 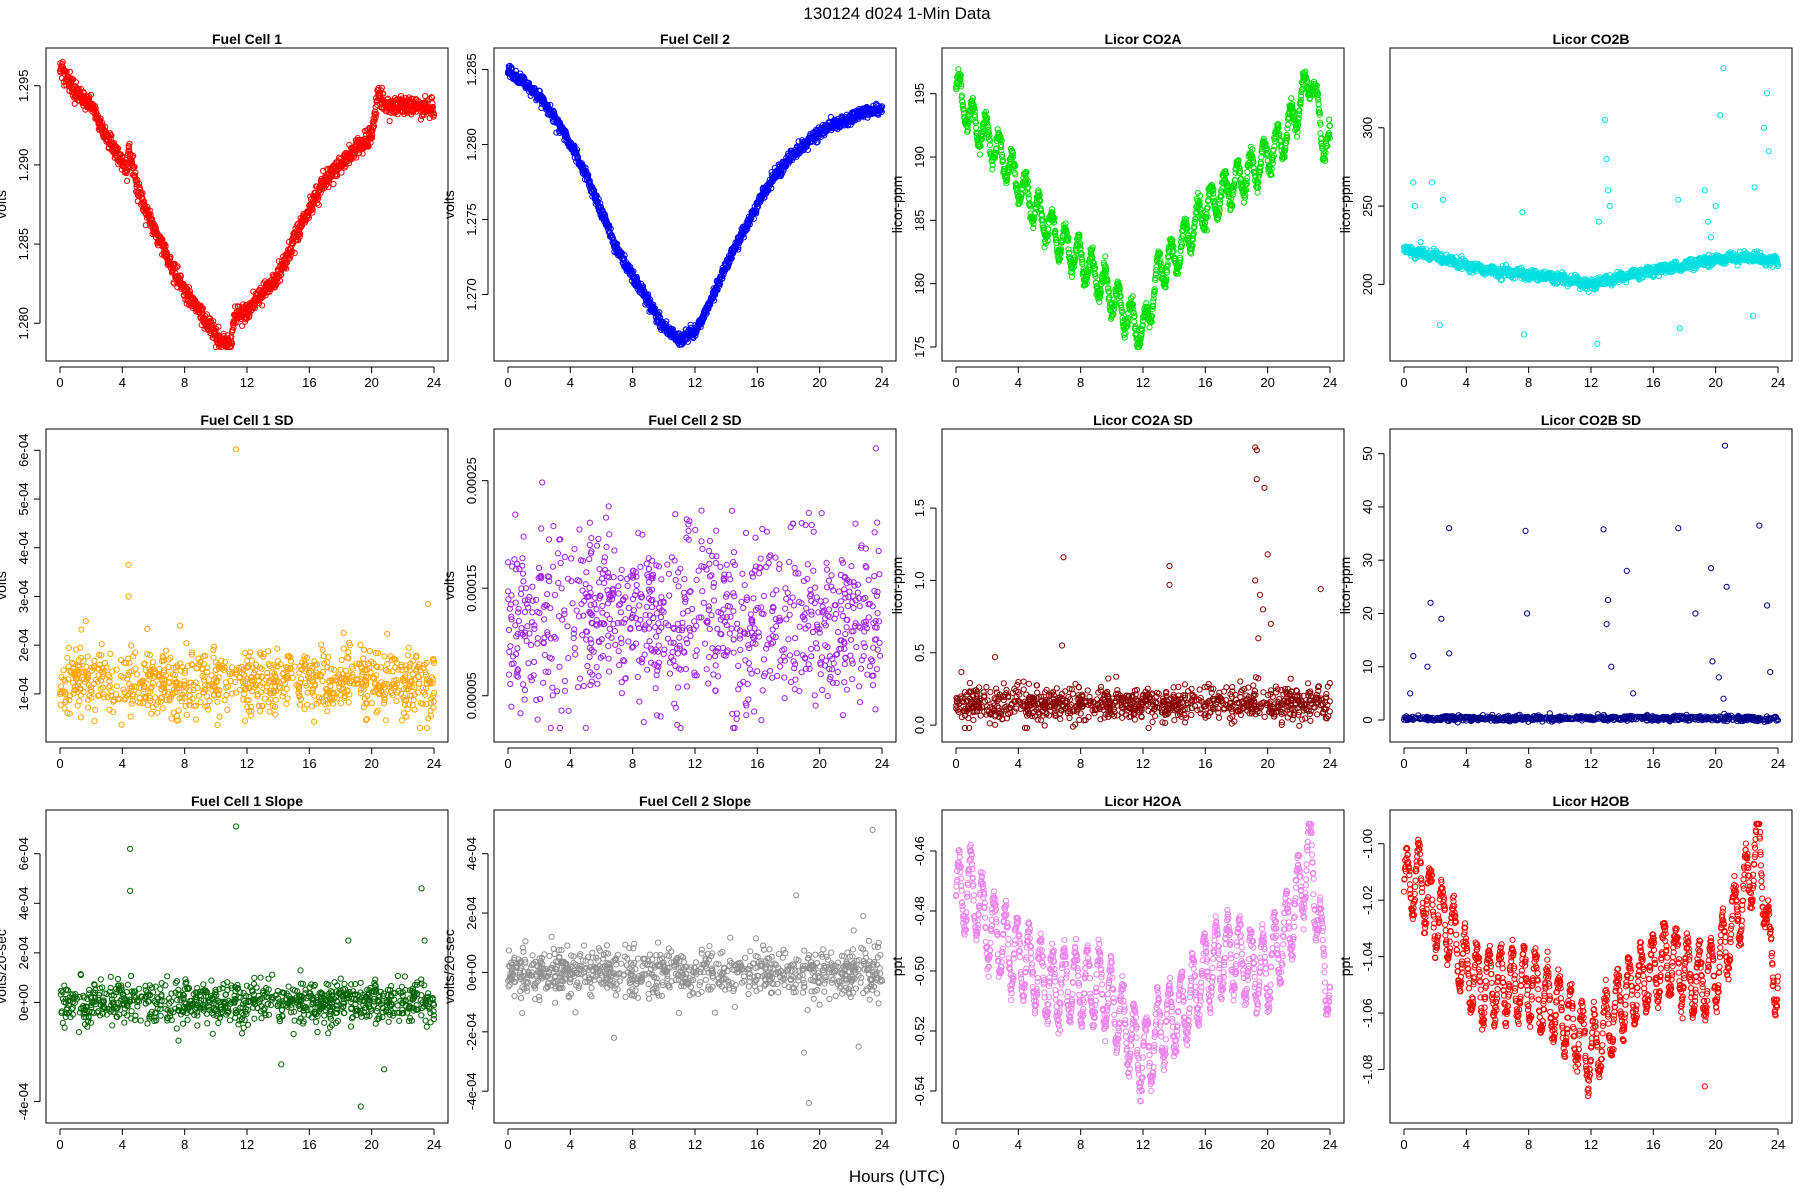 What do you see at coordinates (1142, 39) in the screenshot?
I see `panel-title: Licor CO2A` at bounding box center [1142, 39].